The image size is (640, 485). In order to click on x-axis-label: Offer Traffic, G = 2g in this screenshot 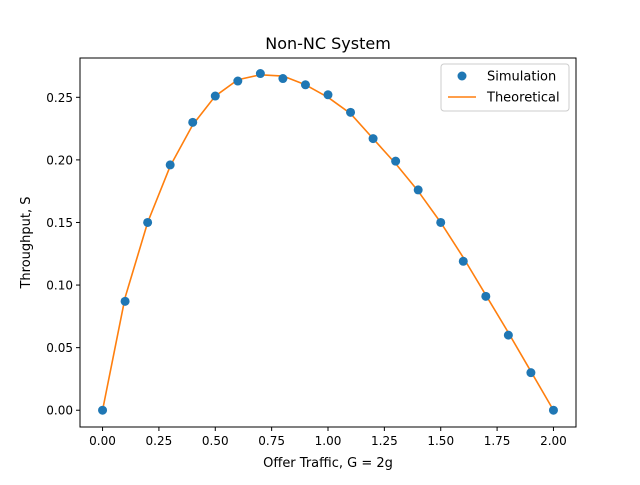, I will do `click(328, 463)`.